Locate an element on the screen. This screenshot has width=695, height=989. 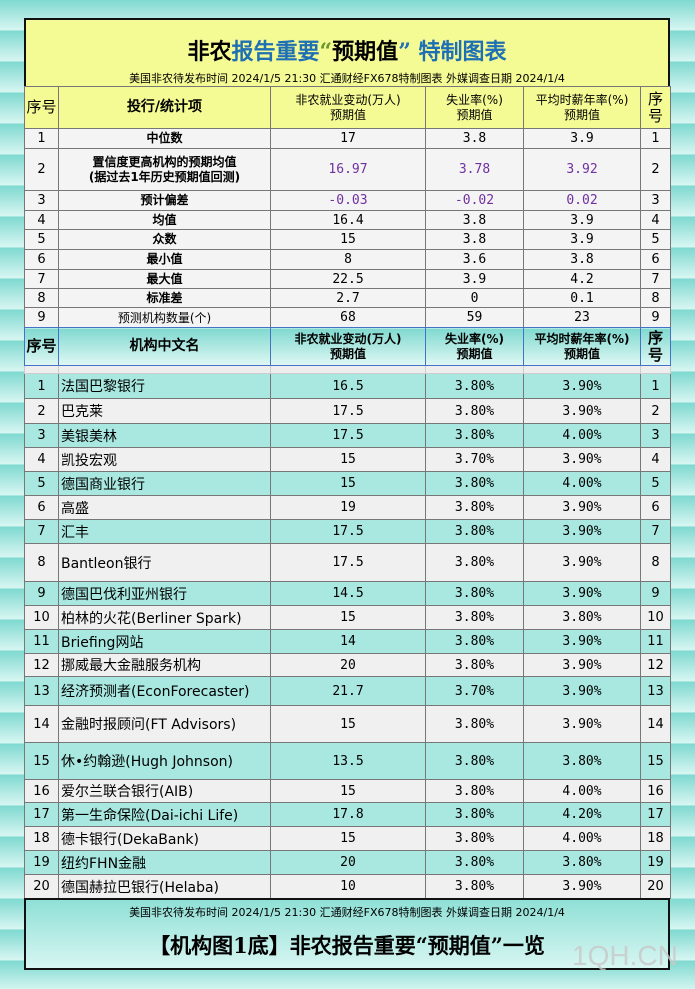
watermark: 1QH.CN is located at coordinates (625, 955).